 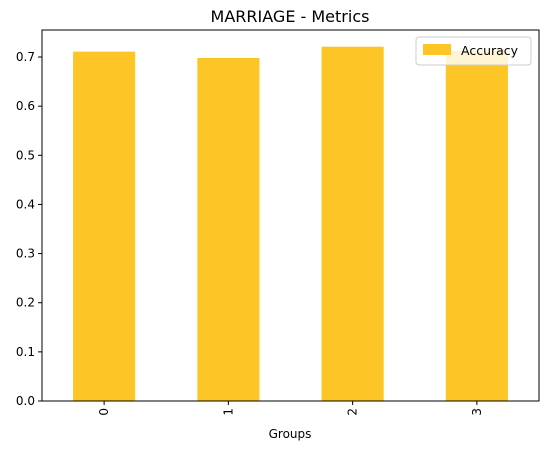 I want to click on y-tick-label-7: 0.7, so click(x=25, y=57).